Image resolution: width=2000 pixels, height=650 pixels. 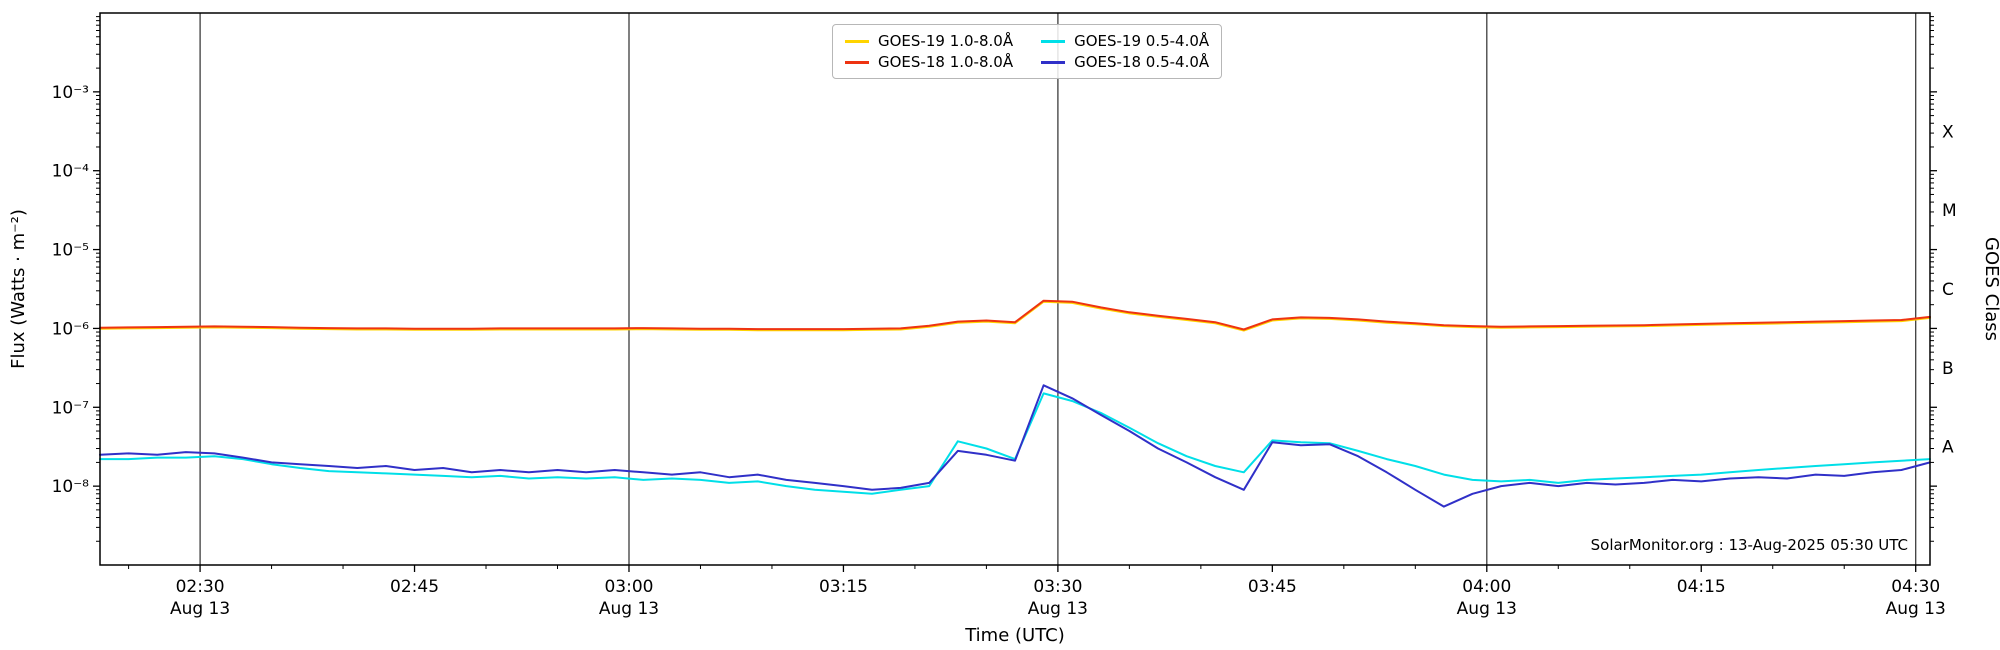 What do you see at coordinates (946, 62) in the screenshot?
I see `legend-label: GOES-18 1.0-8.0Å` at bounding box center [946, 62].